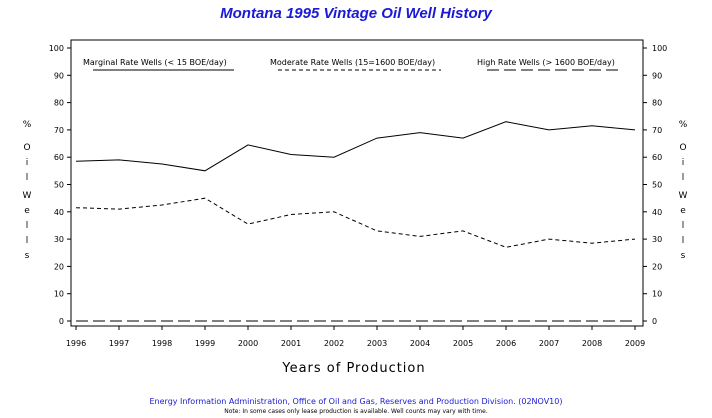  What do you see at coordinates (119, 343) in the screenshot?
I see `x-tick-label: 1997` at bounding box center [119, 343].